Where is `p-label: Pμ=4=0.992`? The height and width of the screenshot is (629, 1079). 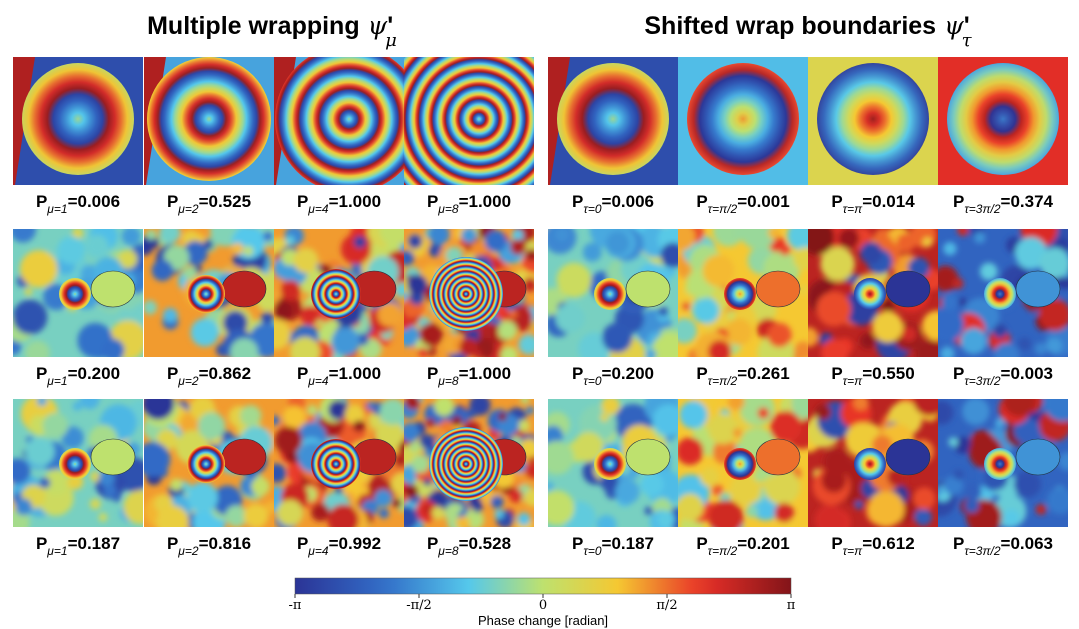
p-label: Pμ=4=0.992 is located at coordinates (339, 546).